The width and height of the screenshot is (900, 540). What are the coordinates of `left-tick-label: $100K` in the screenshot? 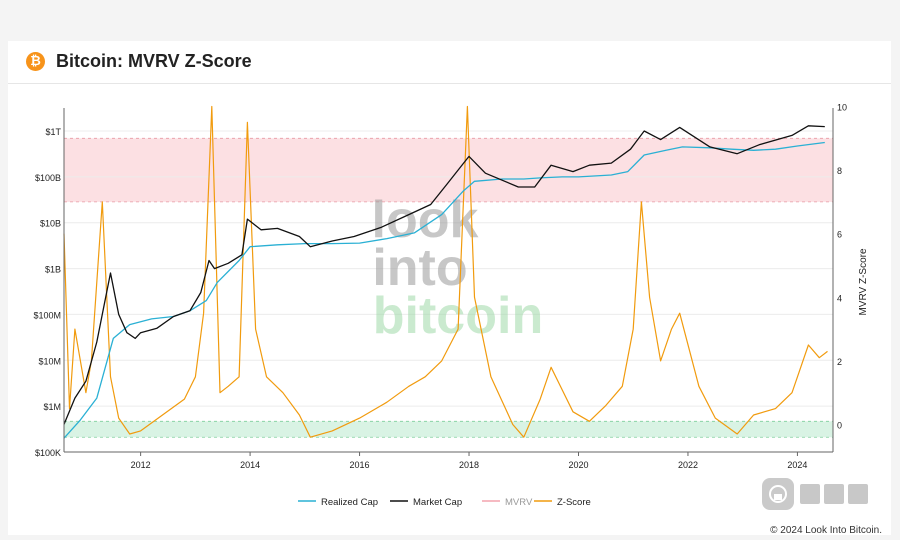 It's located at (48, 453).